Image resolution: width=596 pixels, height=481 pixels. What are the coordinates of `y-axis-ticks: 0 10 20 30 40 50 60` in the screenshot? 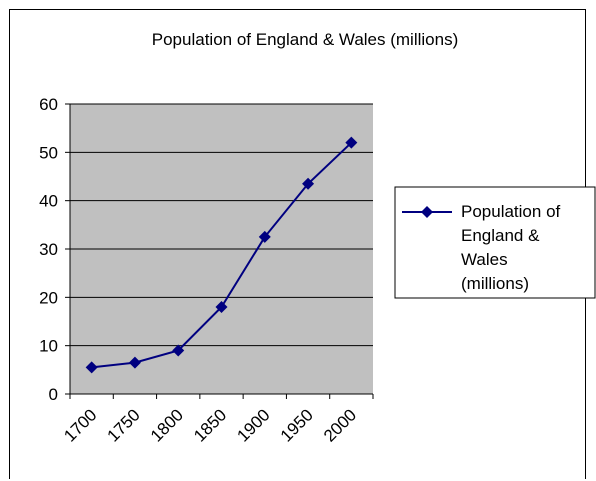 It's located at (54, 249).